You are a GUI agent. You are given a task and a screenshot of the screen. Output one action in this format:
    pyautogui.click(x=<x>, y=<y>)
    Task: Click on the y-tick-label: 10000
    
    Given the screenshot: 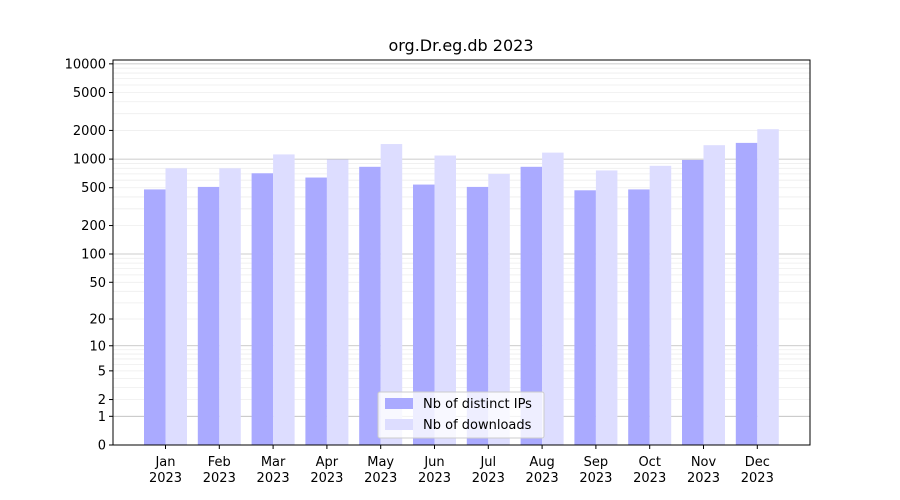 What is the action you would take?
    pyautogui.click(x=85, y=64)
    